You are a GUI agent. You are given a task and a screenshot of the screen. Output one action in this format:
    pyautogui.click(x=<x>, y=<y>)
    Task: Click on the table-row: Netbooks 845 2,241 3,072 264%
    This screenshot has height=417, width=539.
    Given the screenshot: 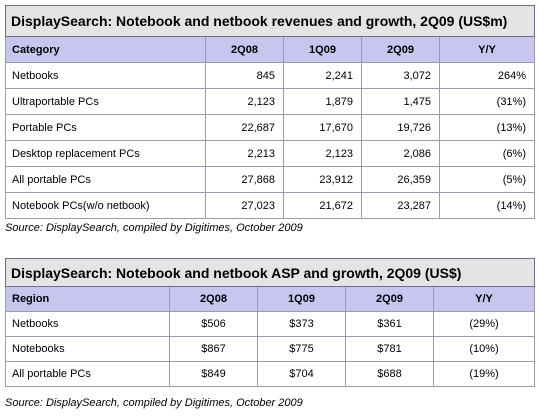 What is the action you would take?
    pyautogui.click(x=270, y=75)
    